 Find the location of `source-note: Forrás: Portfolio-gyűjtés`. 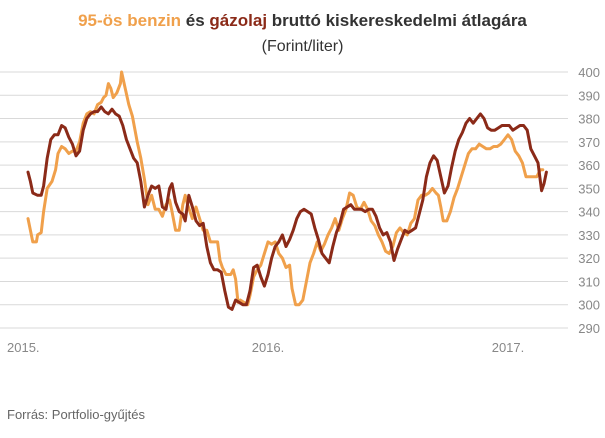

source-note: Forrás: Portfolio-gyűjtés is located at coordinates (76, 414).